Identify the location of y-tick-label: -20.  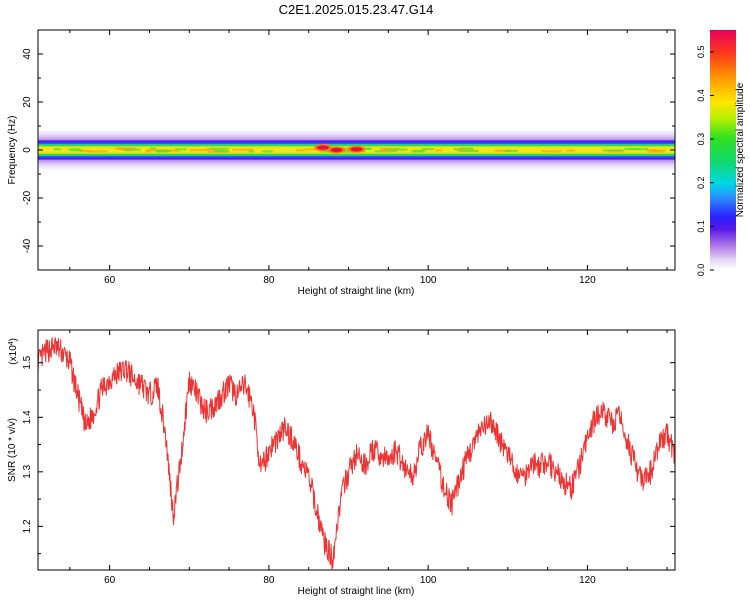
(27, 197).